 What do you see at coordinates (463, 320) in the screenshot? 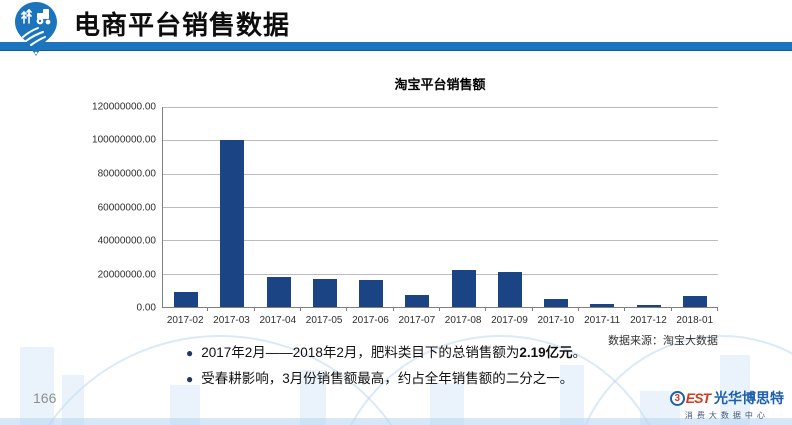
I see `x-tick-label: 2017-08` at bounding box center [463, 320].